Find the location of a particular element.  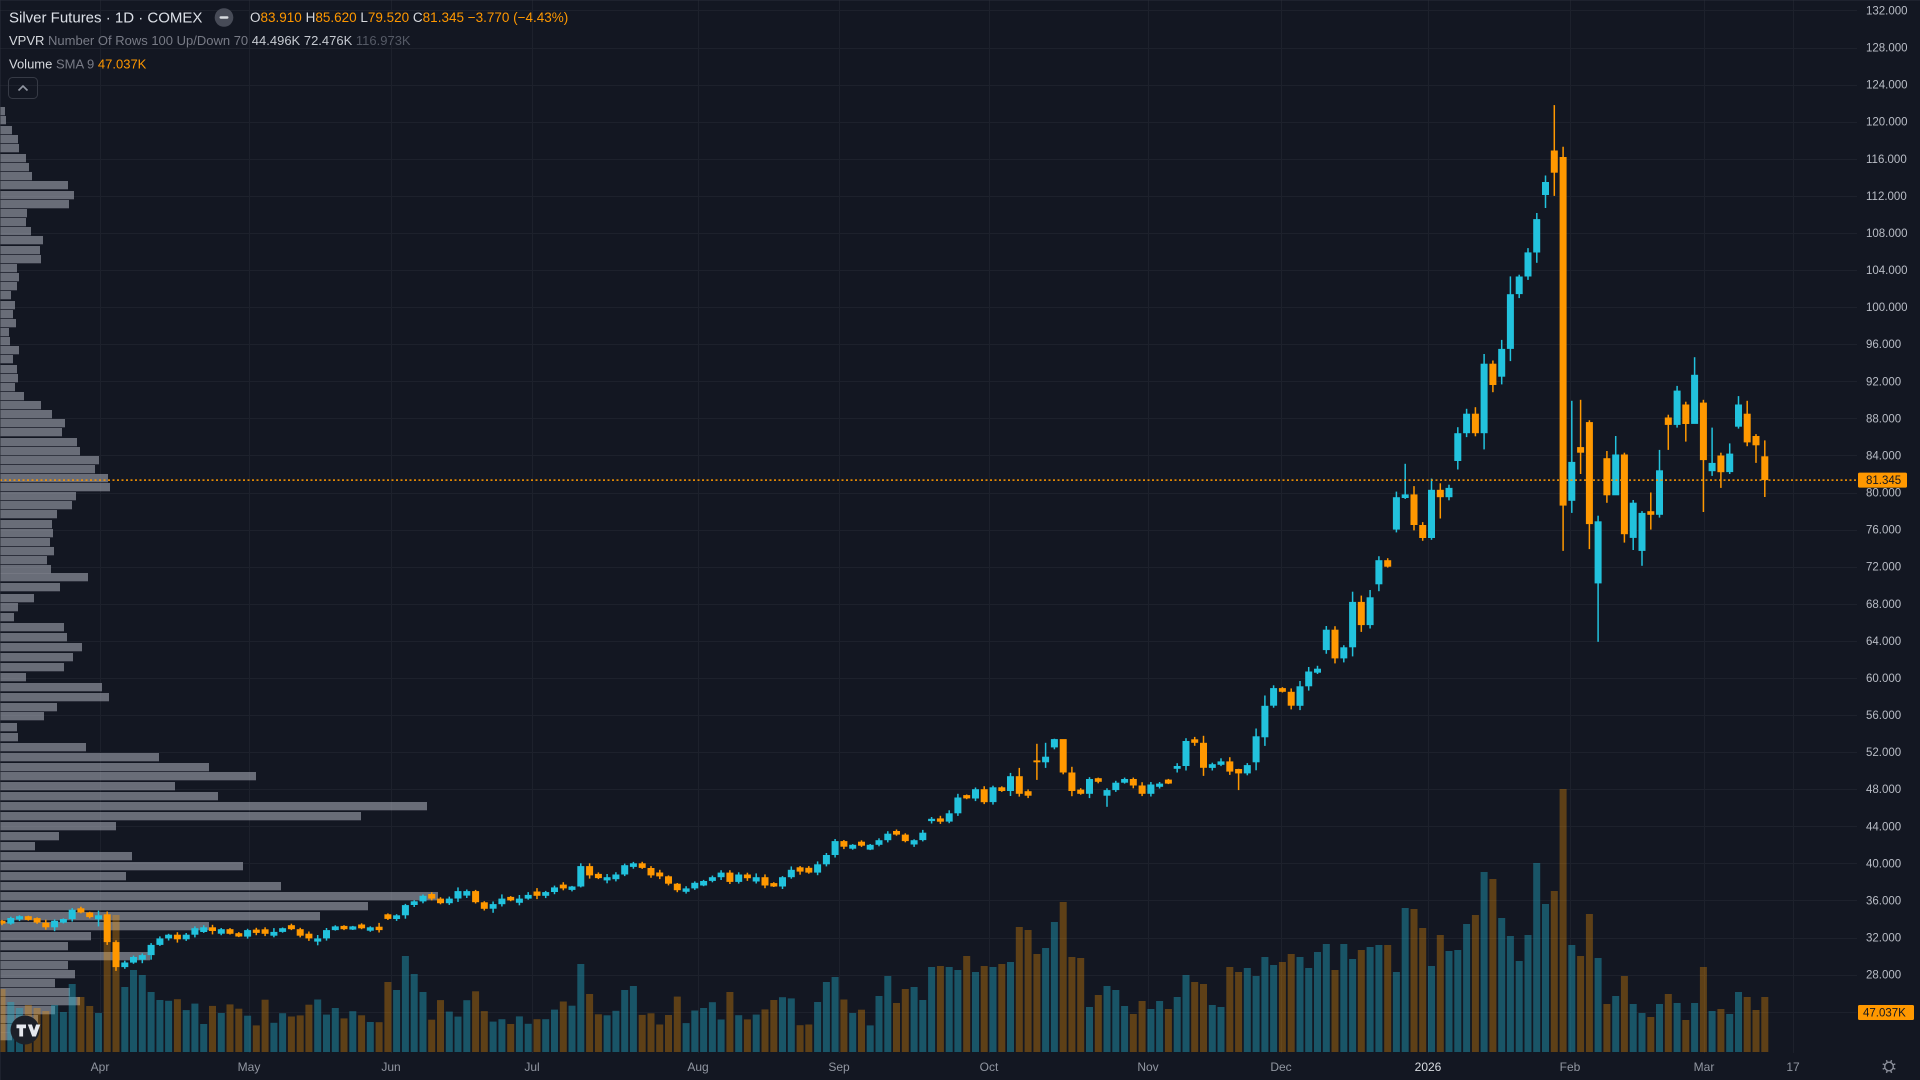

svg-text: Volume SMA 9 47.037K is located at coordinates (78, 64).